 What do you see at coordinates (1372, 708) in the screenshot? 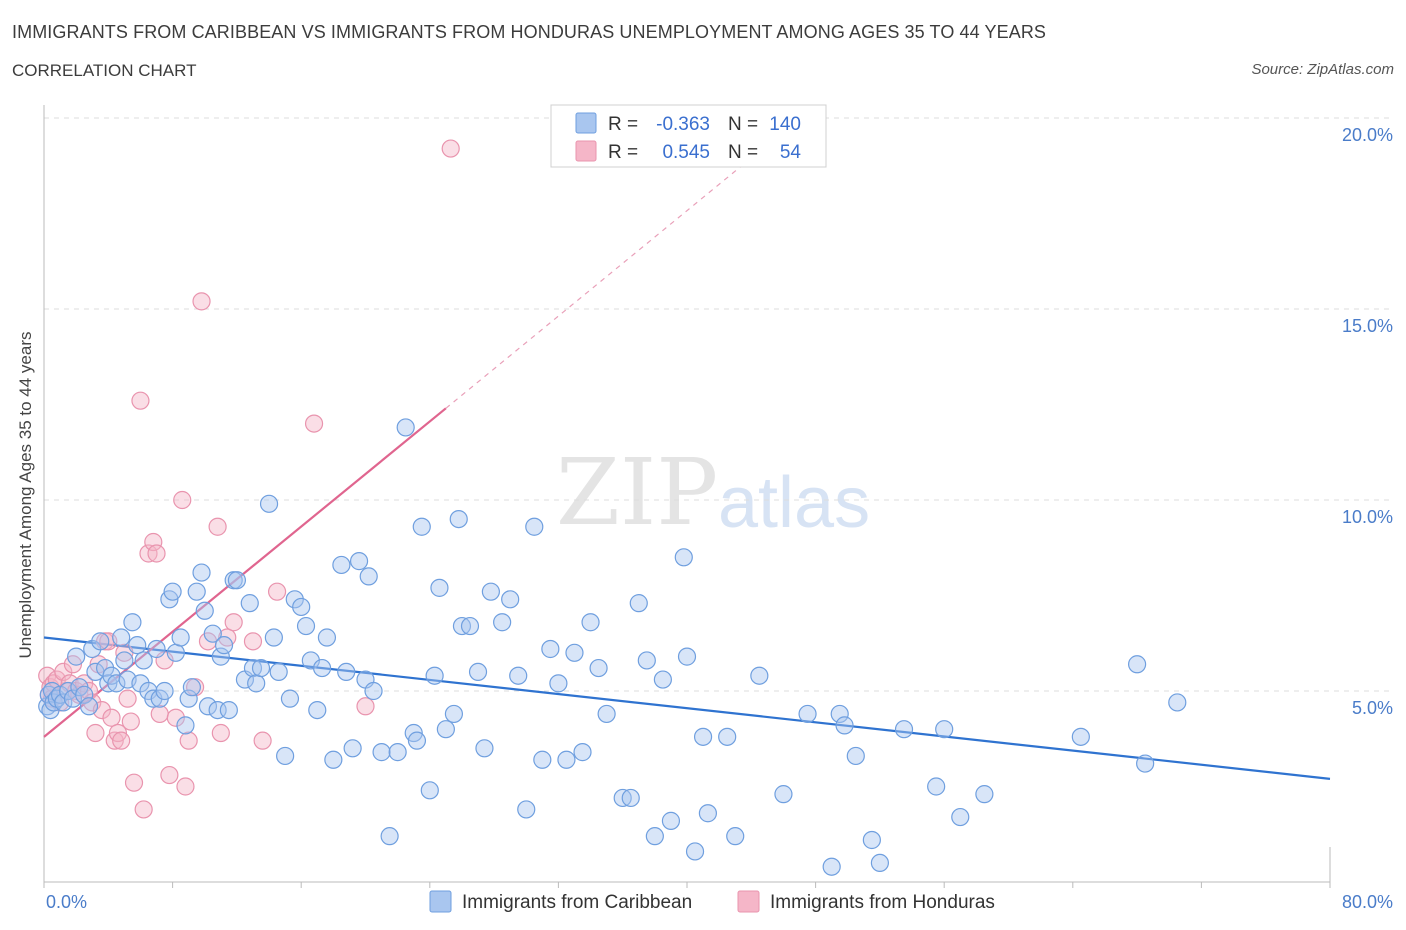
I see `y-tick-label-0: 5.0%` at bounding box center [1372, 708].